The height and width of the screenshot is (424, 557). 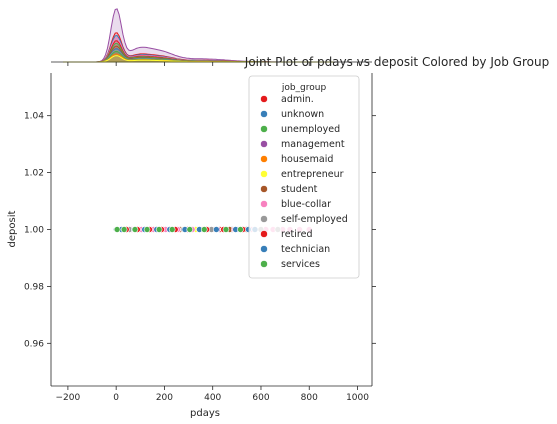 What do you see at coordinates (305, 249) in the screenshot?
I see `legend-label: technician` at bounding box center [305, 249].